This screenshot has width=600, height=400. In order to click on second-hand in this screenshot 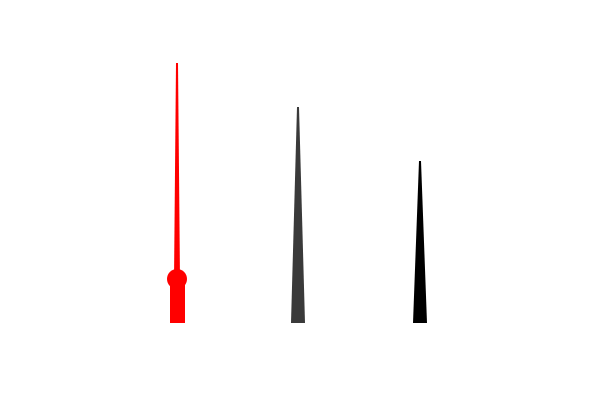, I will do `click(177, 193)`.